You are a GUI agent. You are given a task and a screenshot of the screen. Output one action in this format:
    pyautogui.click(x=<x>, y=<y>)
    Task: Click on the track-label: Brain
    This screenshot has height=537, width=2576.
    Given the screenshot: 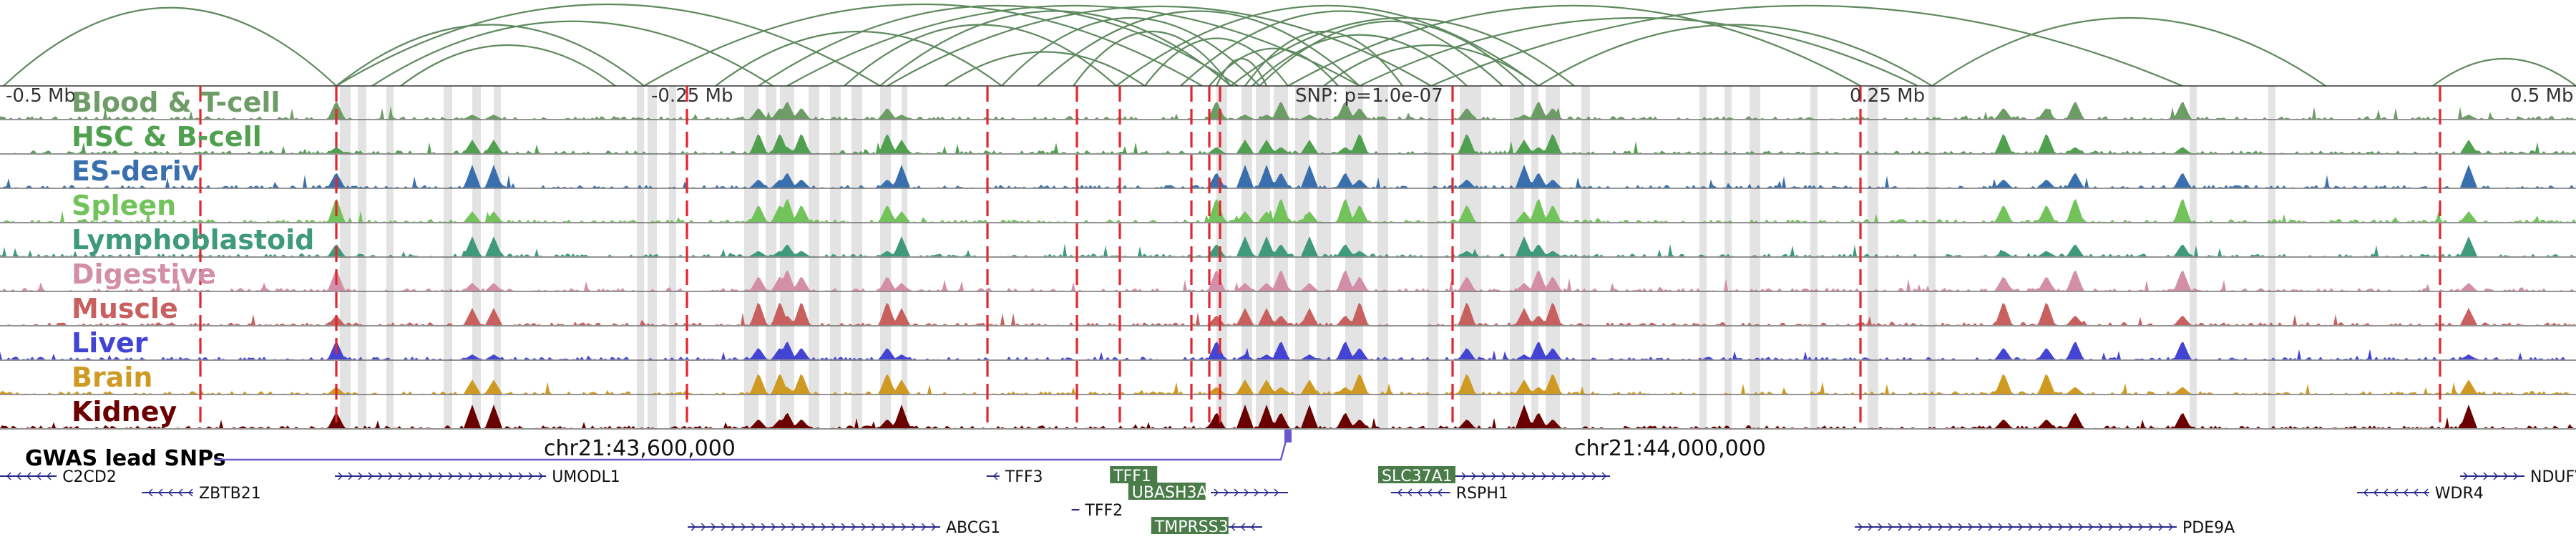 What is the action you would take?
    pyautogui.click(x=112, y=377)
    